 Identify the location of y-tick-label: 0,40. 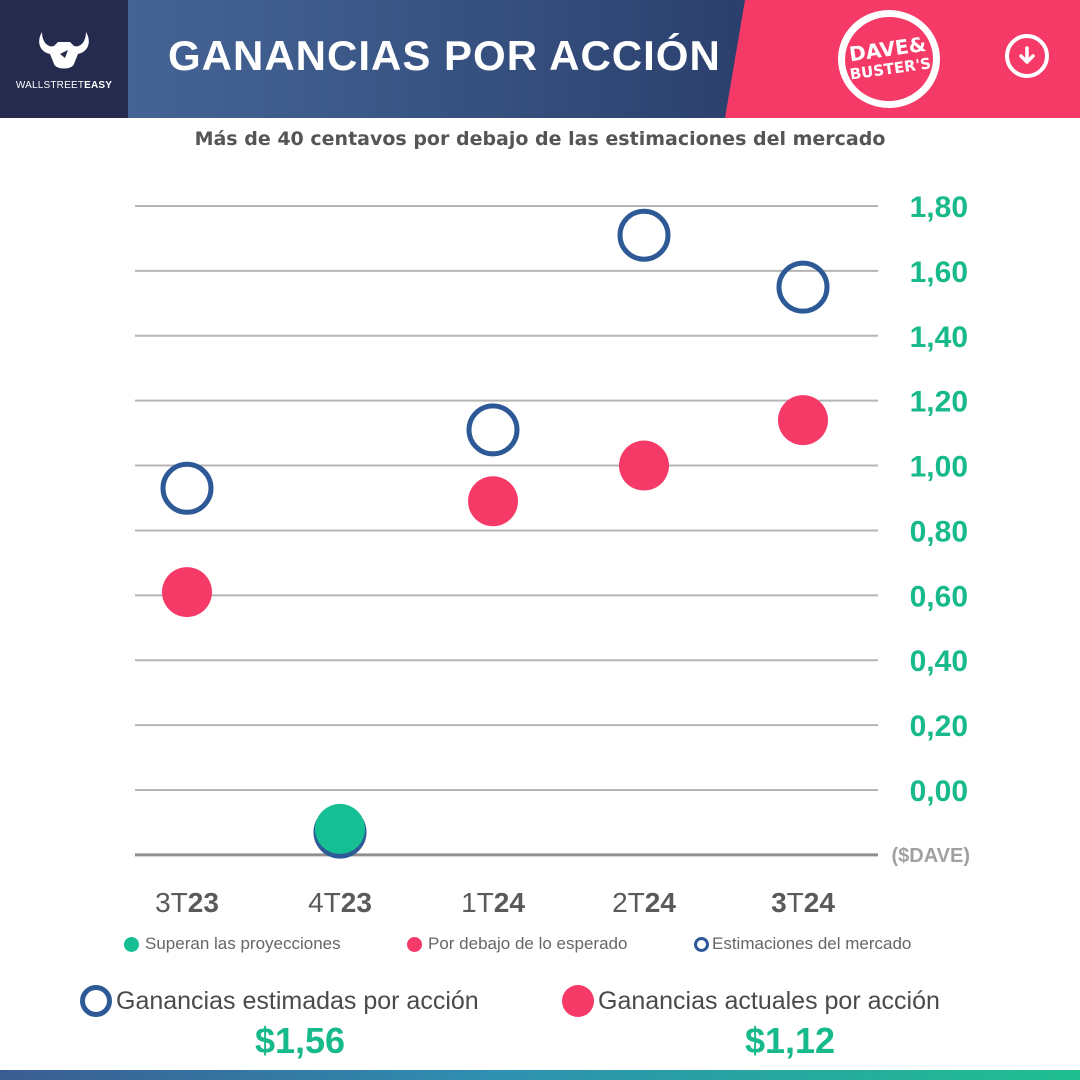
(939, 661).